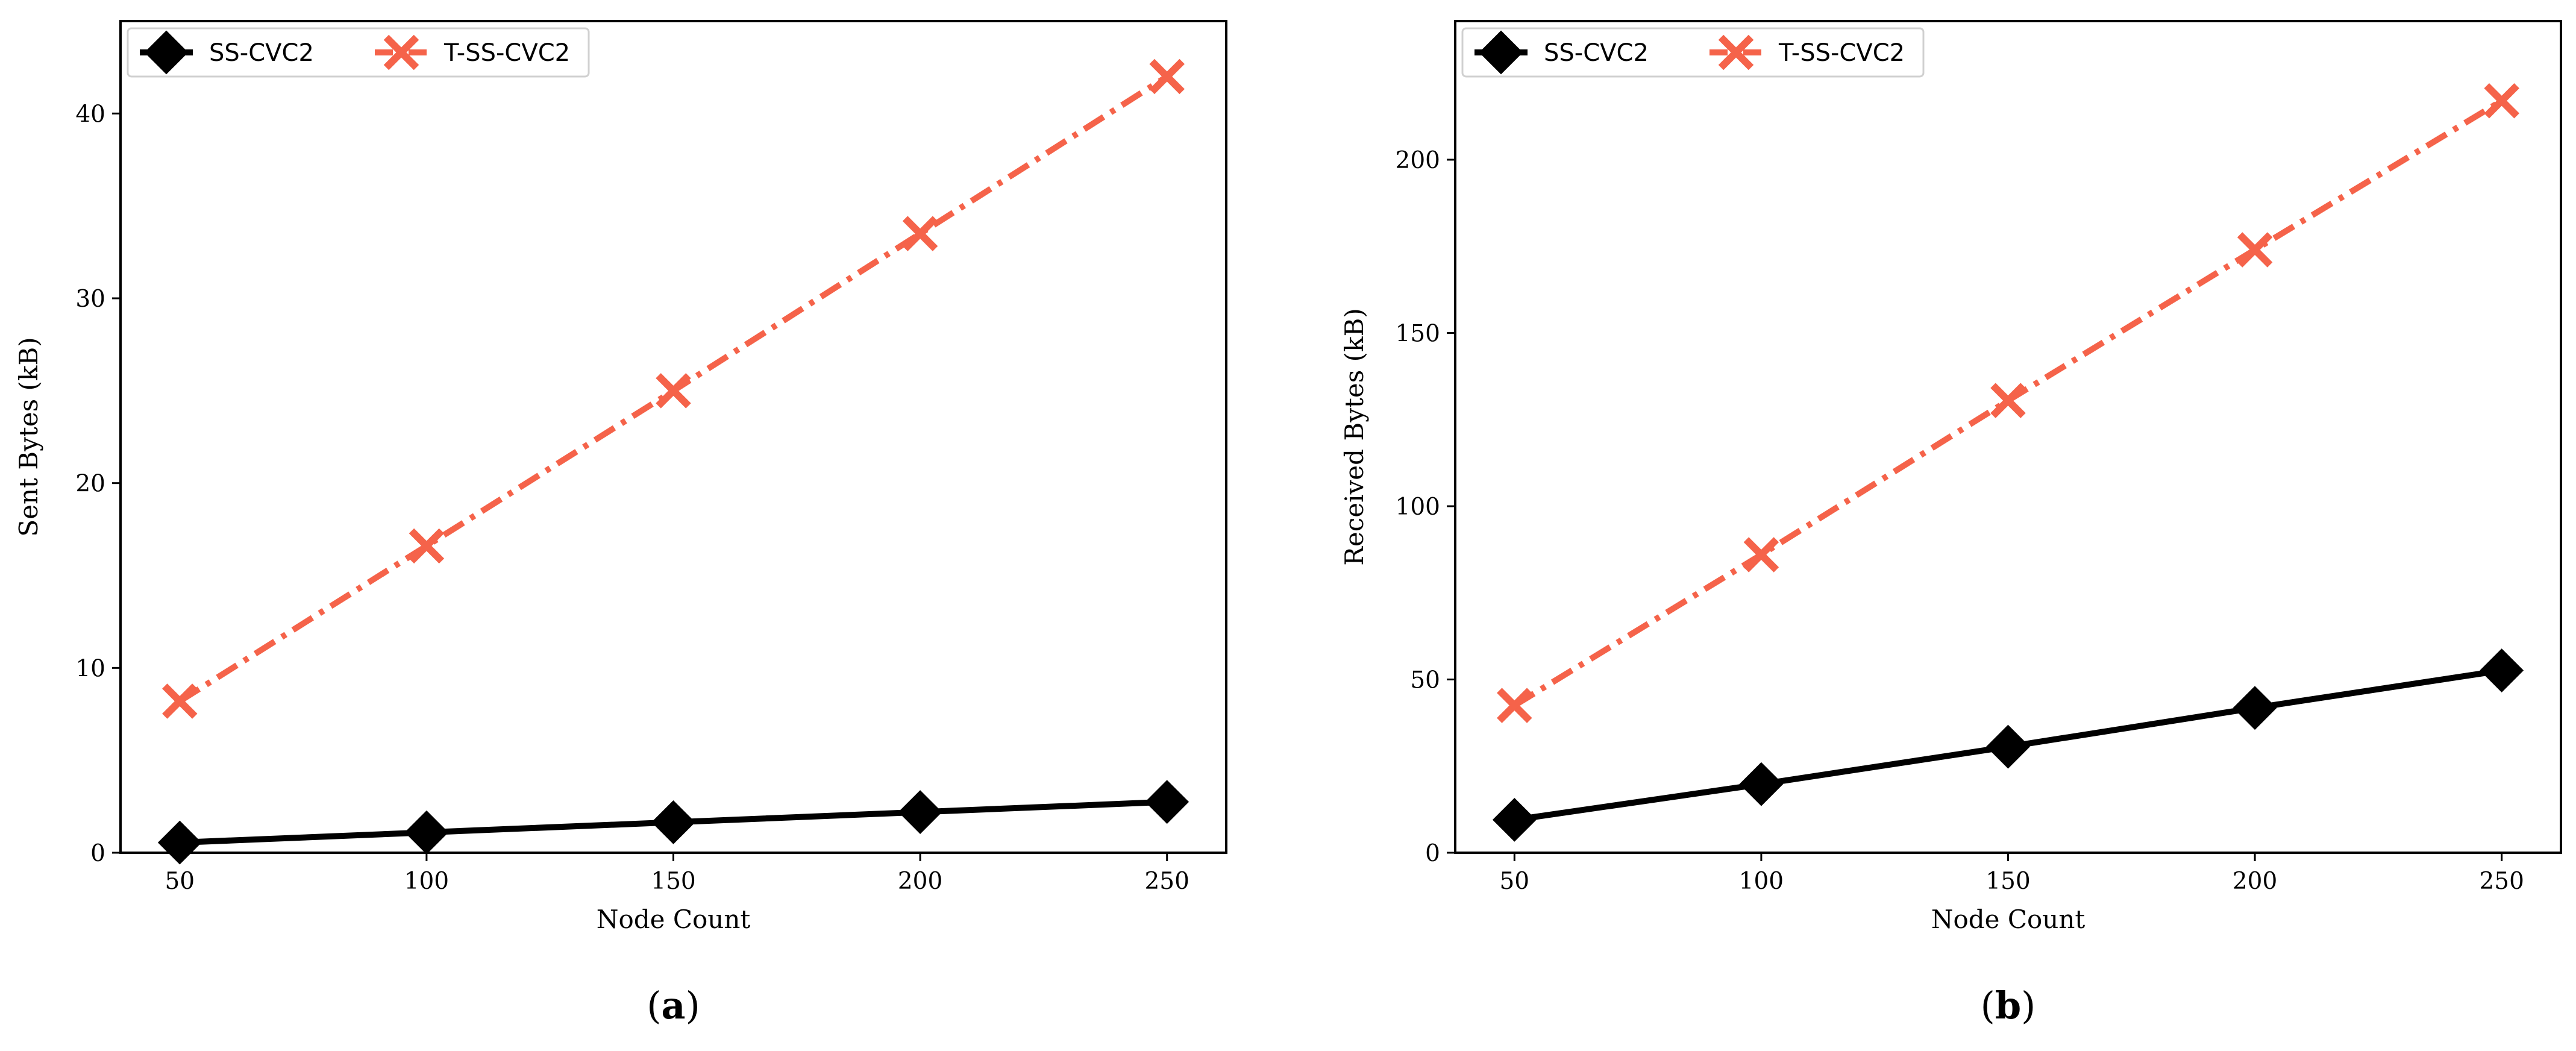 The image size is (2576, 1051). What do you see at coordinates (1354, 436) in the screenshot?
I see `y-axis-label: Received Bytes (kB)` at bounding box center [1354, 436].